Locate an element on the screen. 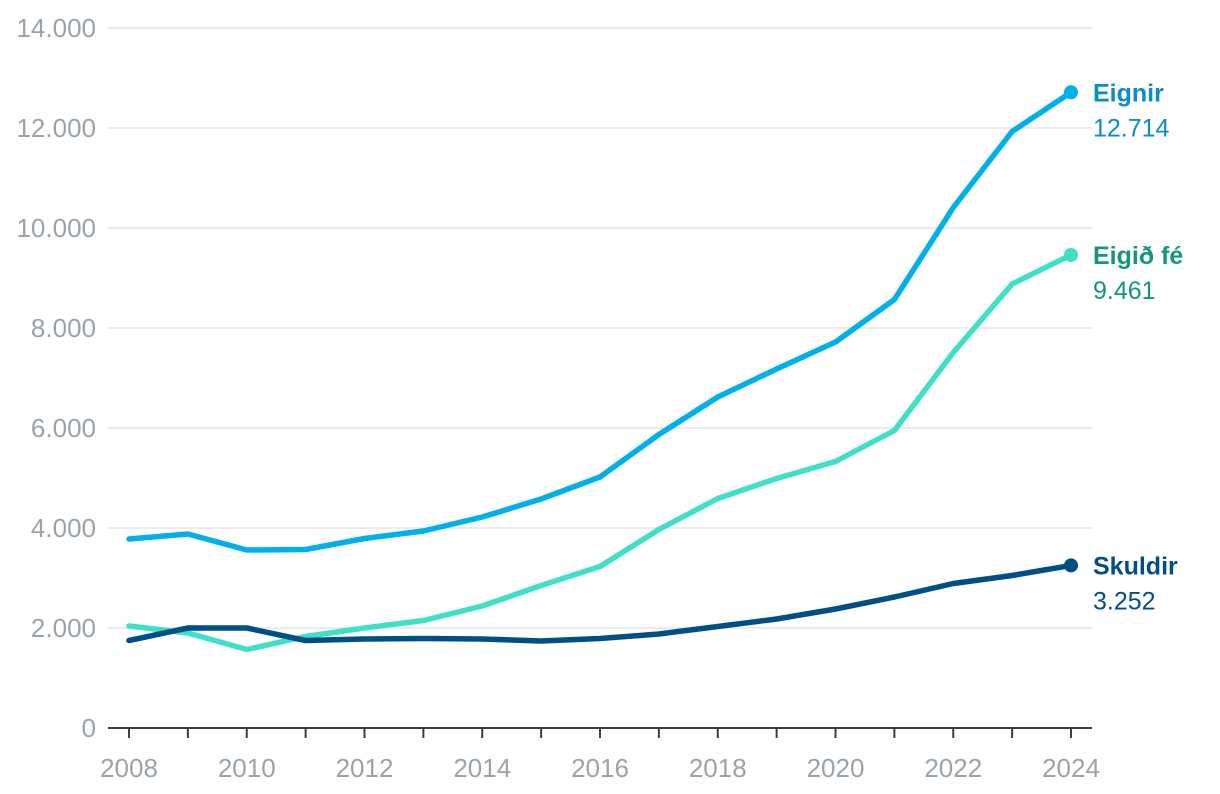 Image resolution: width=1220 pixels, height=794 pixels. series-name-label: Eignir is located at coordinates (1128, 93).